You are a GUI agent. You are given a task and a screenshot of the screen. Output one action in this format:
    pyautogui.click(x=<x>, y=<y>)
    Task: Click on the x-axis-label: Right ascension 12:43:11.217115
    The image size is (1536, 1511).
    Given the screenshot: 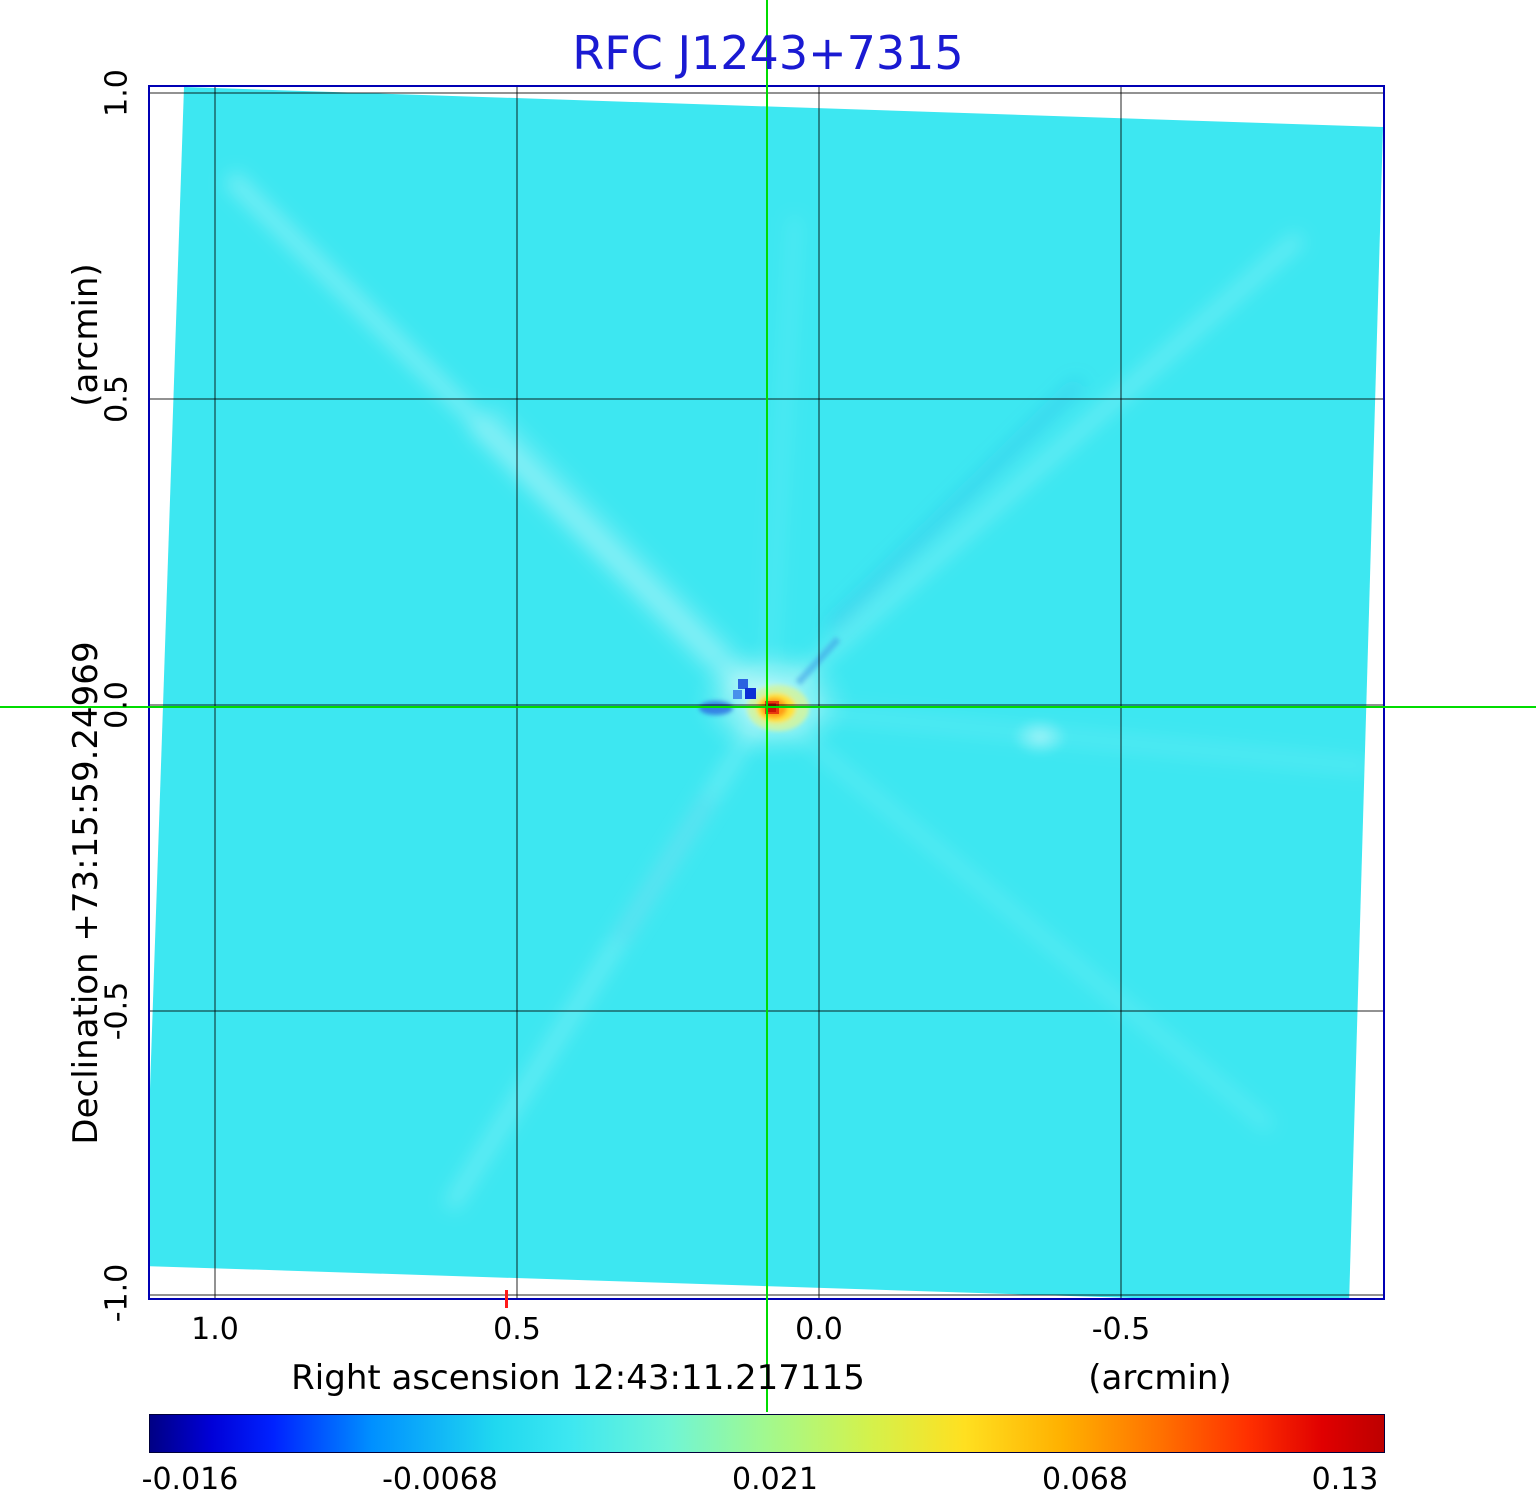 What is the action you would take?
    pyautogui.click(x=578, y=1378)
    